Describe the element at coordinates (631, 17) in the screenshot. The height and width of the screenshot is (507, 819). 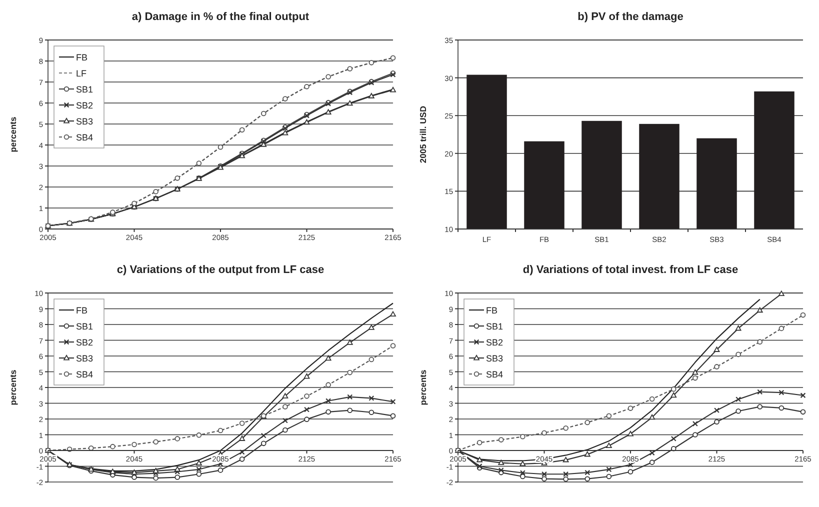
I see `chart-title: b) PV of the damage` at that location.